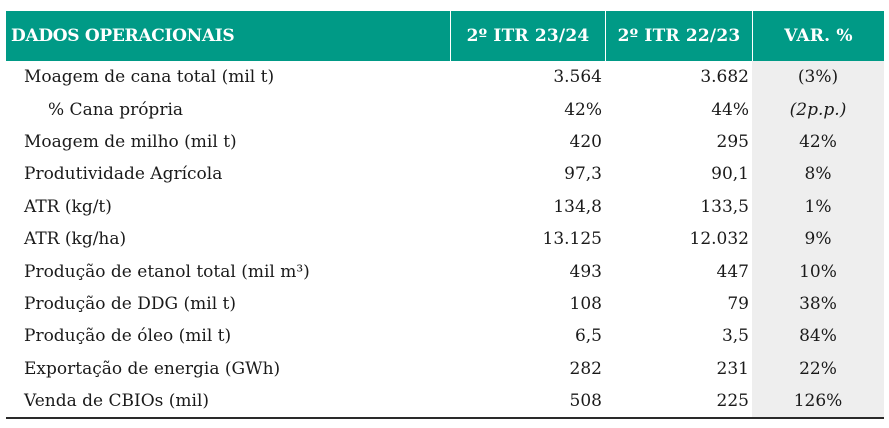  Describe the element at coordinates (732, 368) in the screenshot. I see `value-previous: 231` at that location.